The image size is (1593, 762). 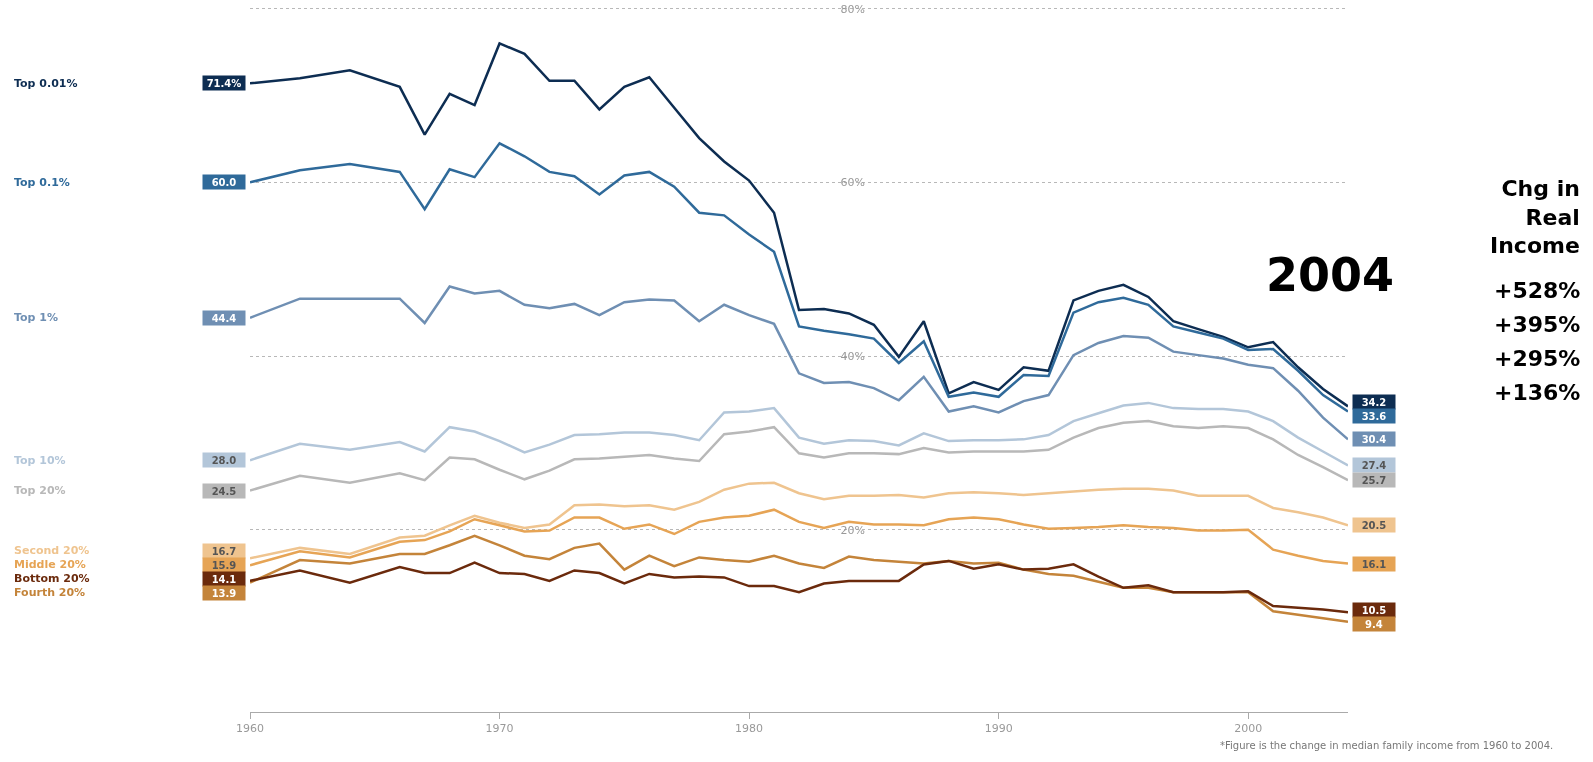 What do you see at coordinates (224, 460) in the screenshot?
I see `data-label: 28.0` at bounding box center [224, 460].